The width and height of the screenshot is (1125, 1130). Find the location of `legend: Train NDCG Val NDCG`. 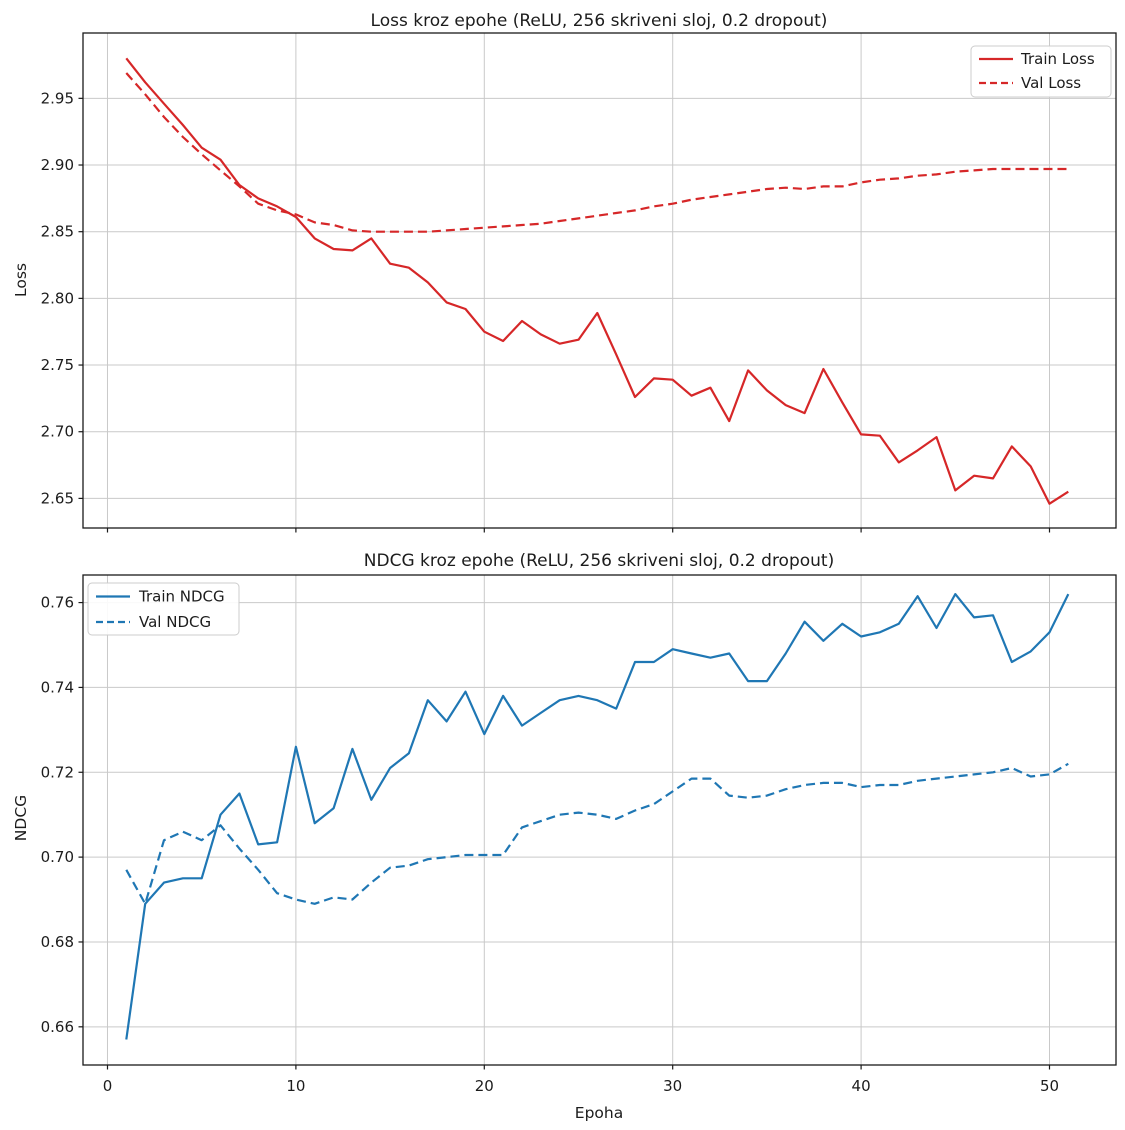

legend: Train NDCG Val NDCG is located at coordinates (163, 609).